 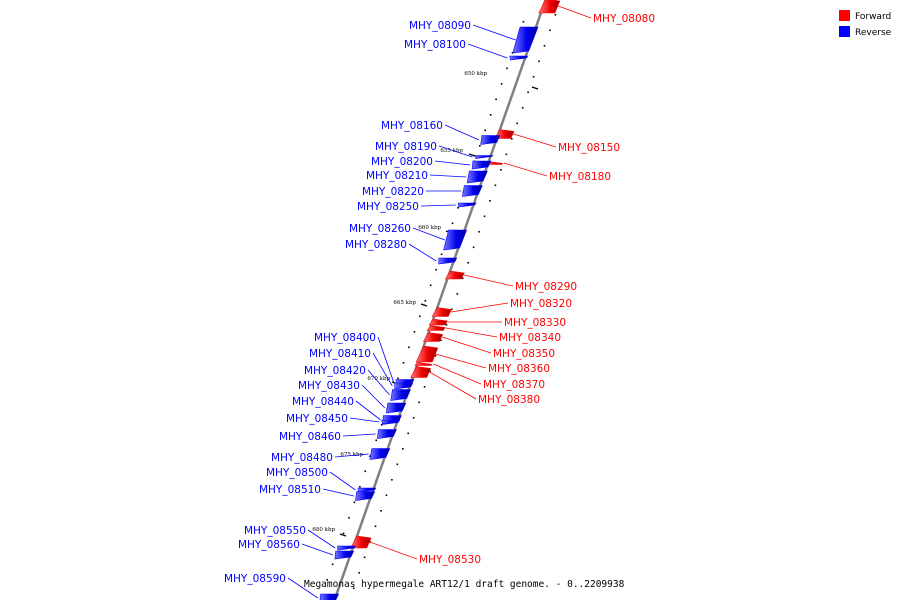 I want to click on gene-label-mhy-08330: MHY_08330, so click(x=535, y=323).